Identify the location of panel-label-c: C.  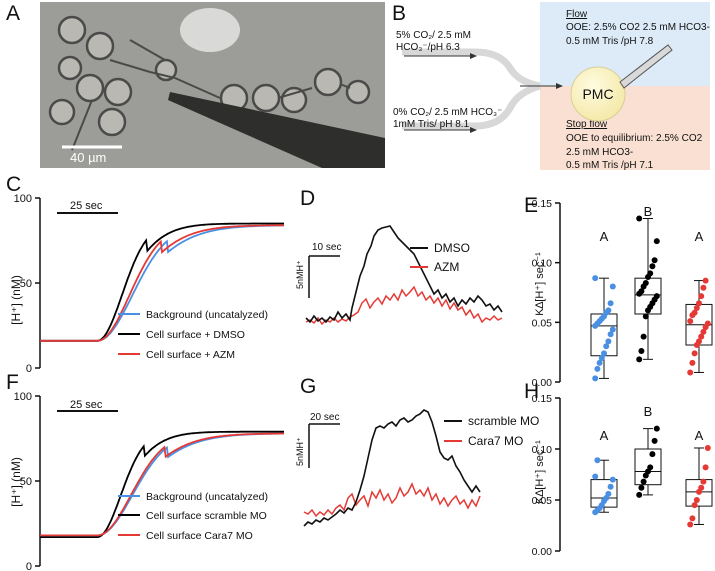
(13, 184).